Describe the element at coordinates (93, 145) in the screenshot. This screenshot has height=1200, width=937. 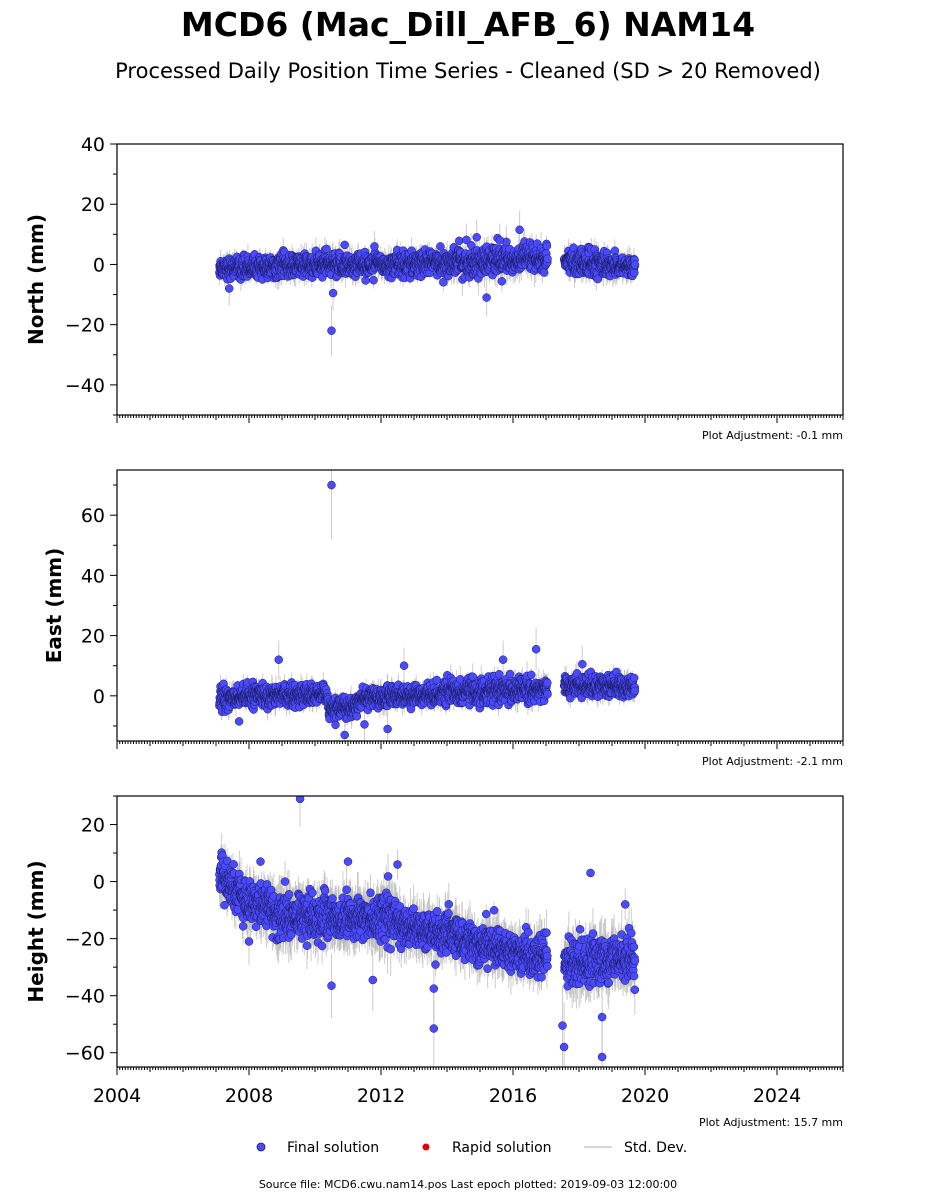
I see `y-tick-label: 40` at that location.